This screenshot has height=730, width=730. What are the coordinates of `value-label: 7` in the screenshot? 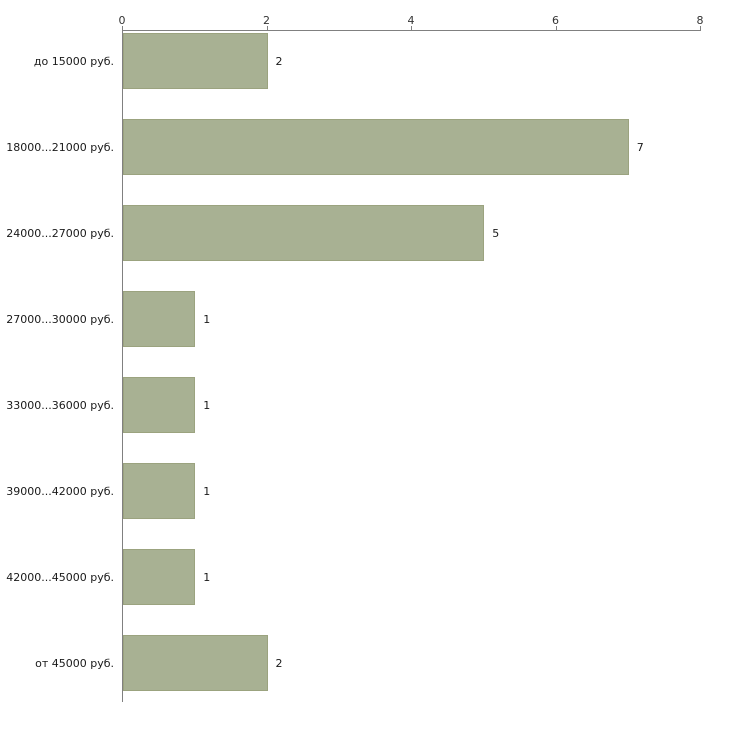 It's located at (640, 147).